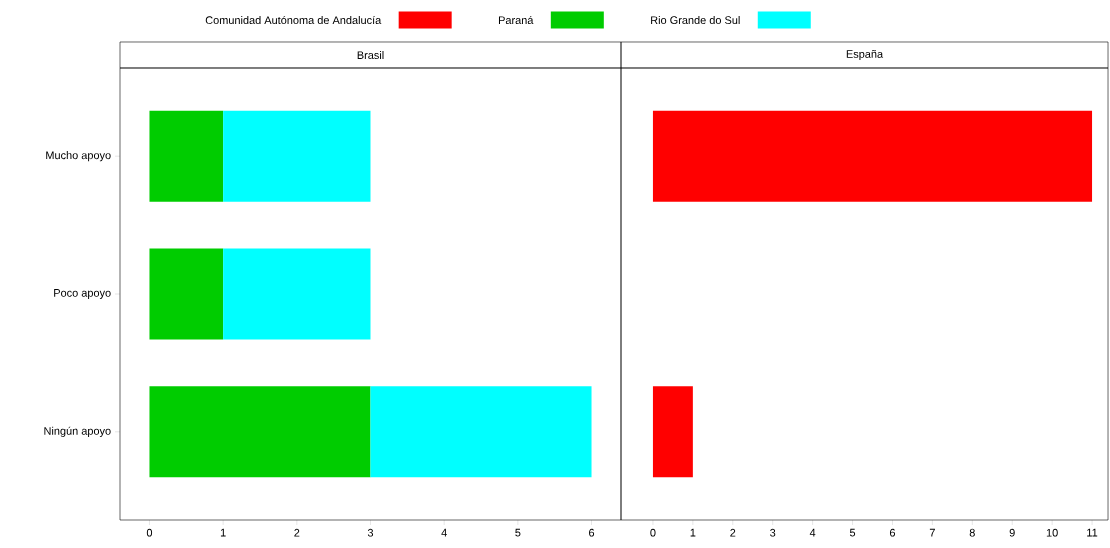  I want to click on y-tick-label: Poco apoyo, so click(82, 294).